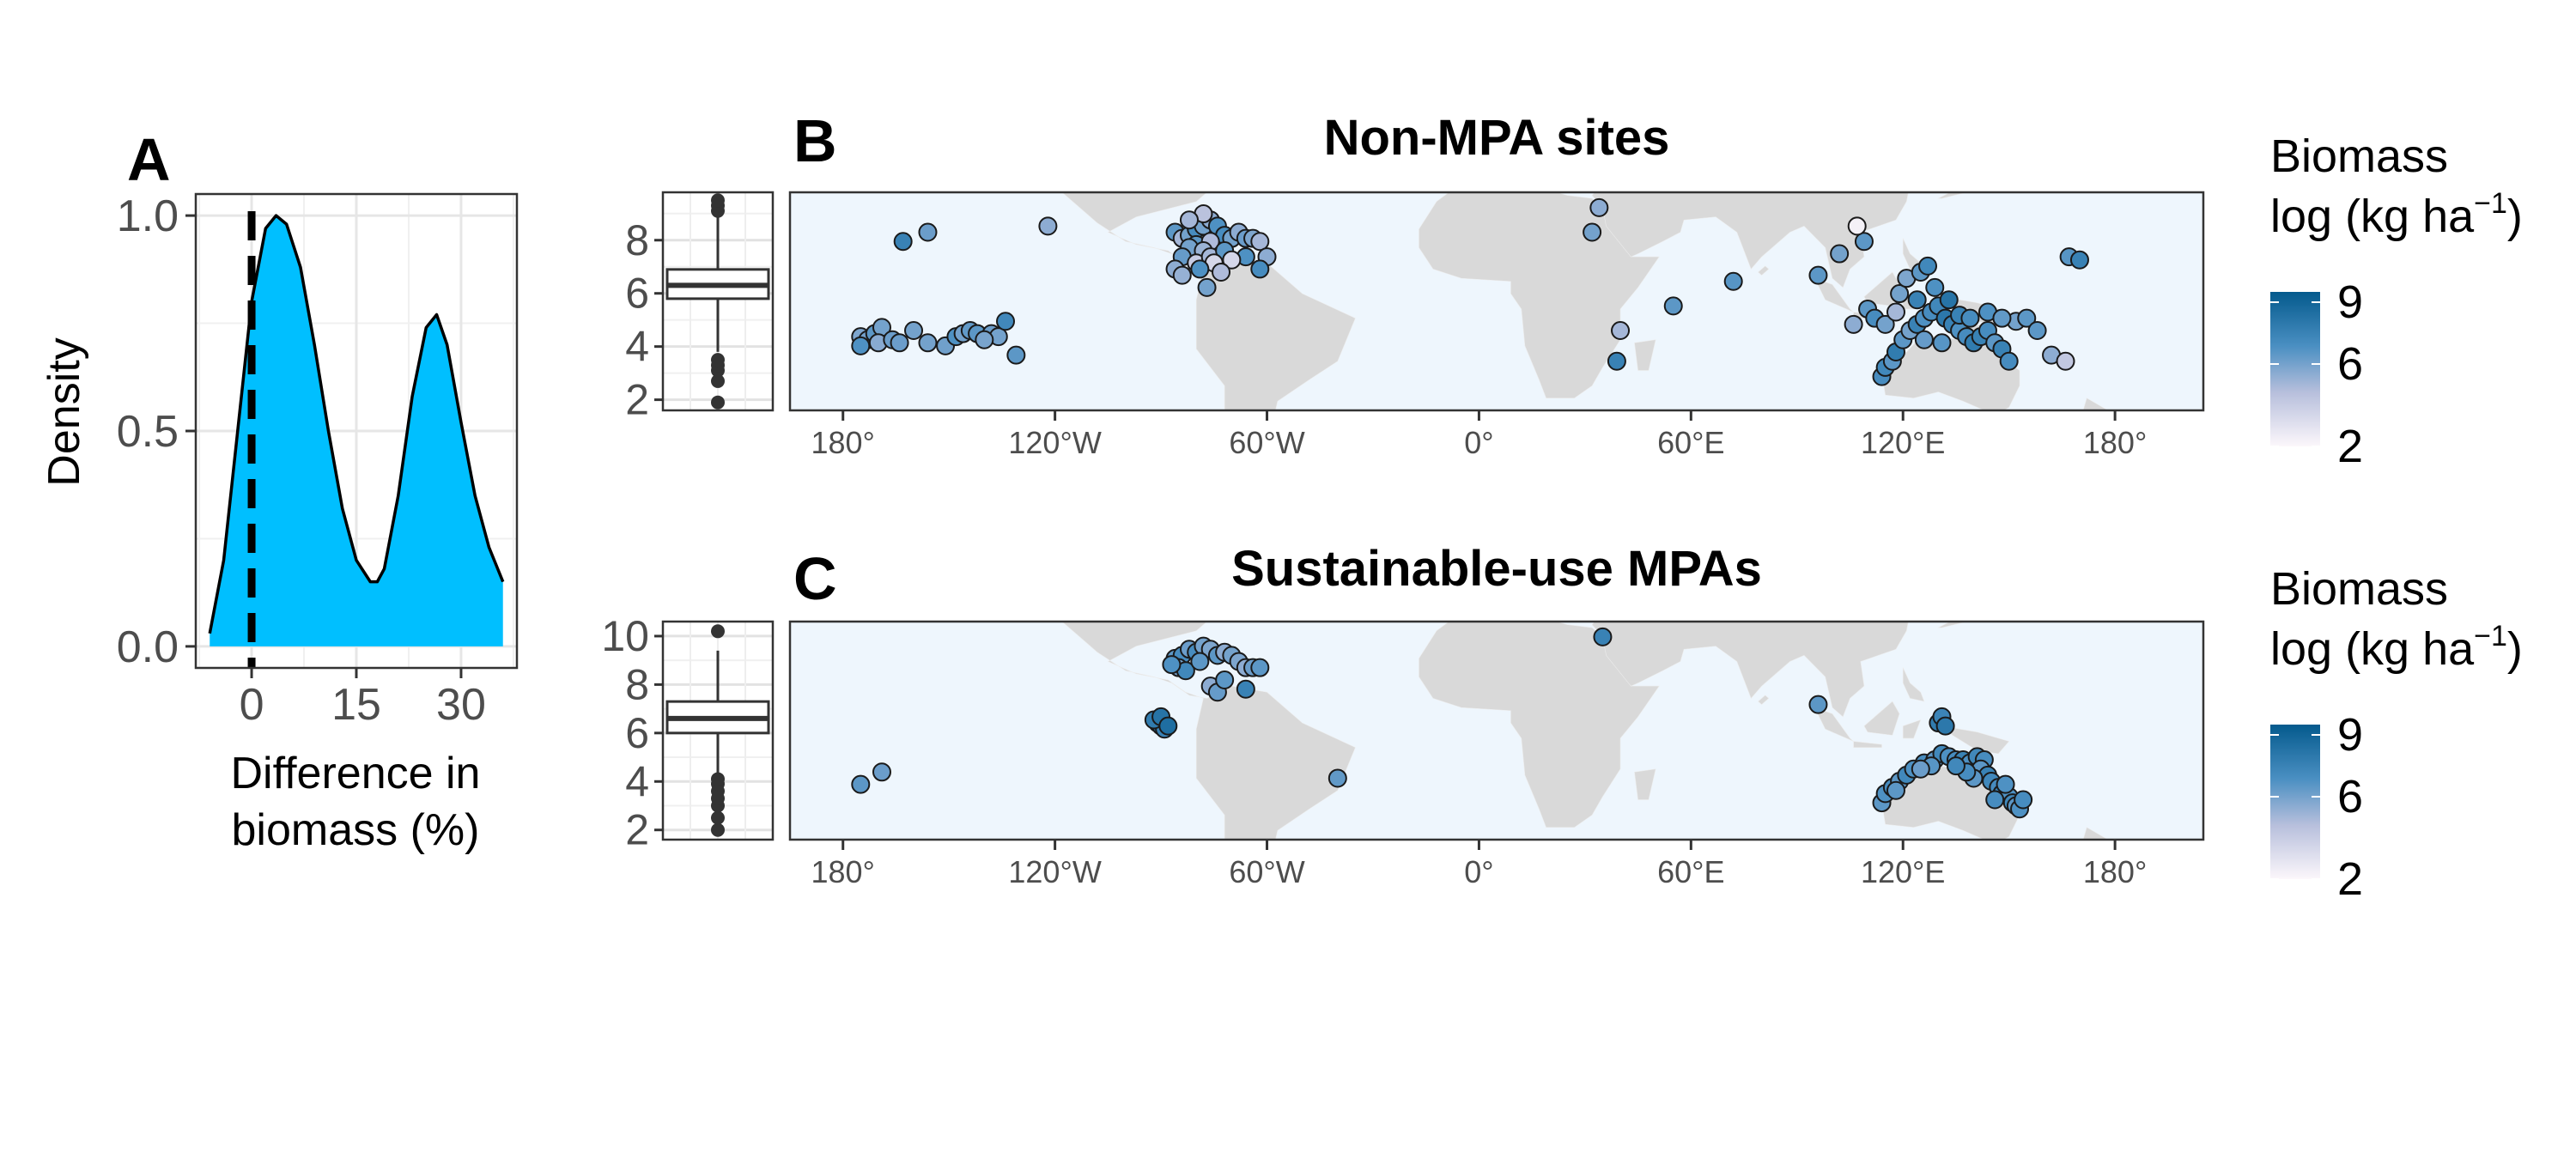 The image size is (2576, 1159). I want to click on legend-tick-label: 9, so click(2350, 735).